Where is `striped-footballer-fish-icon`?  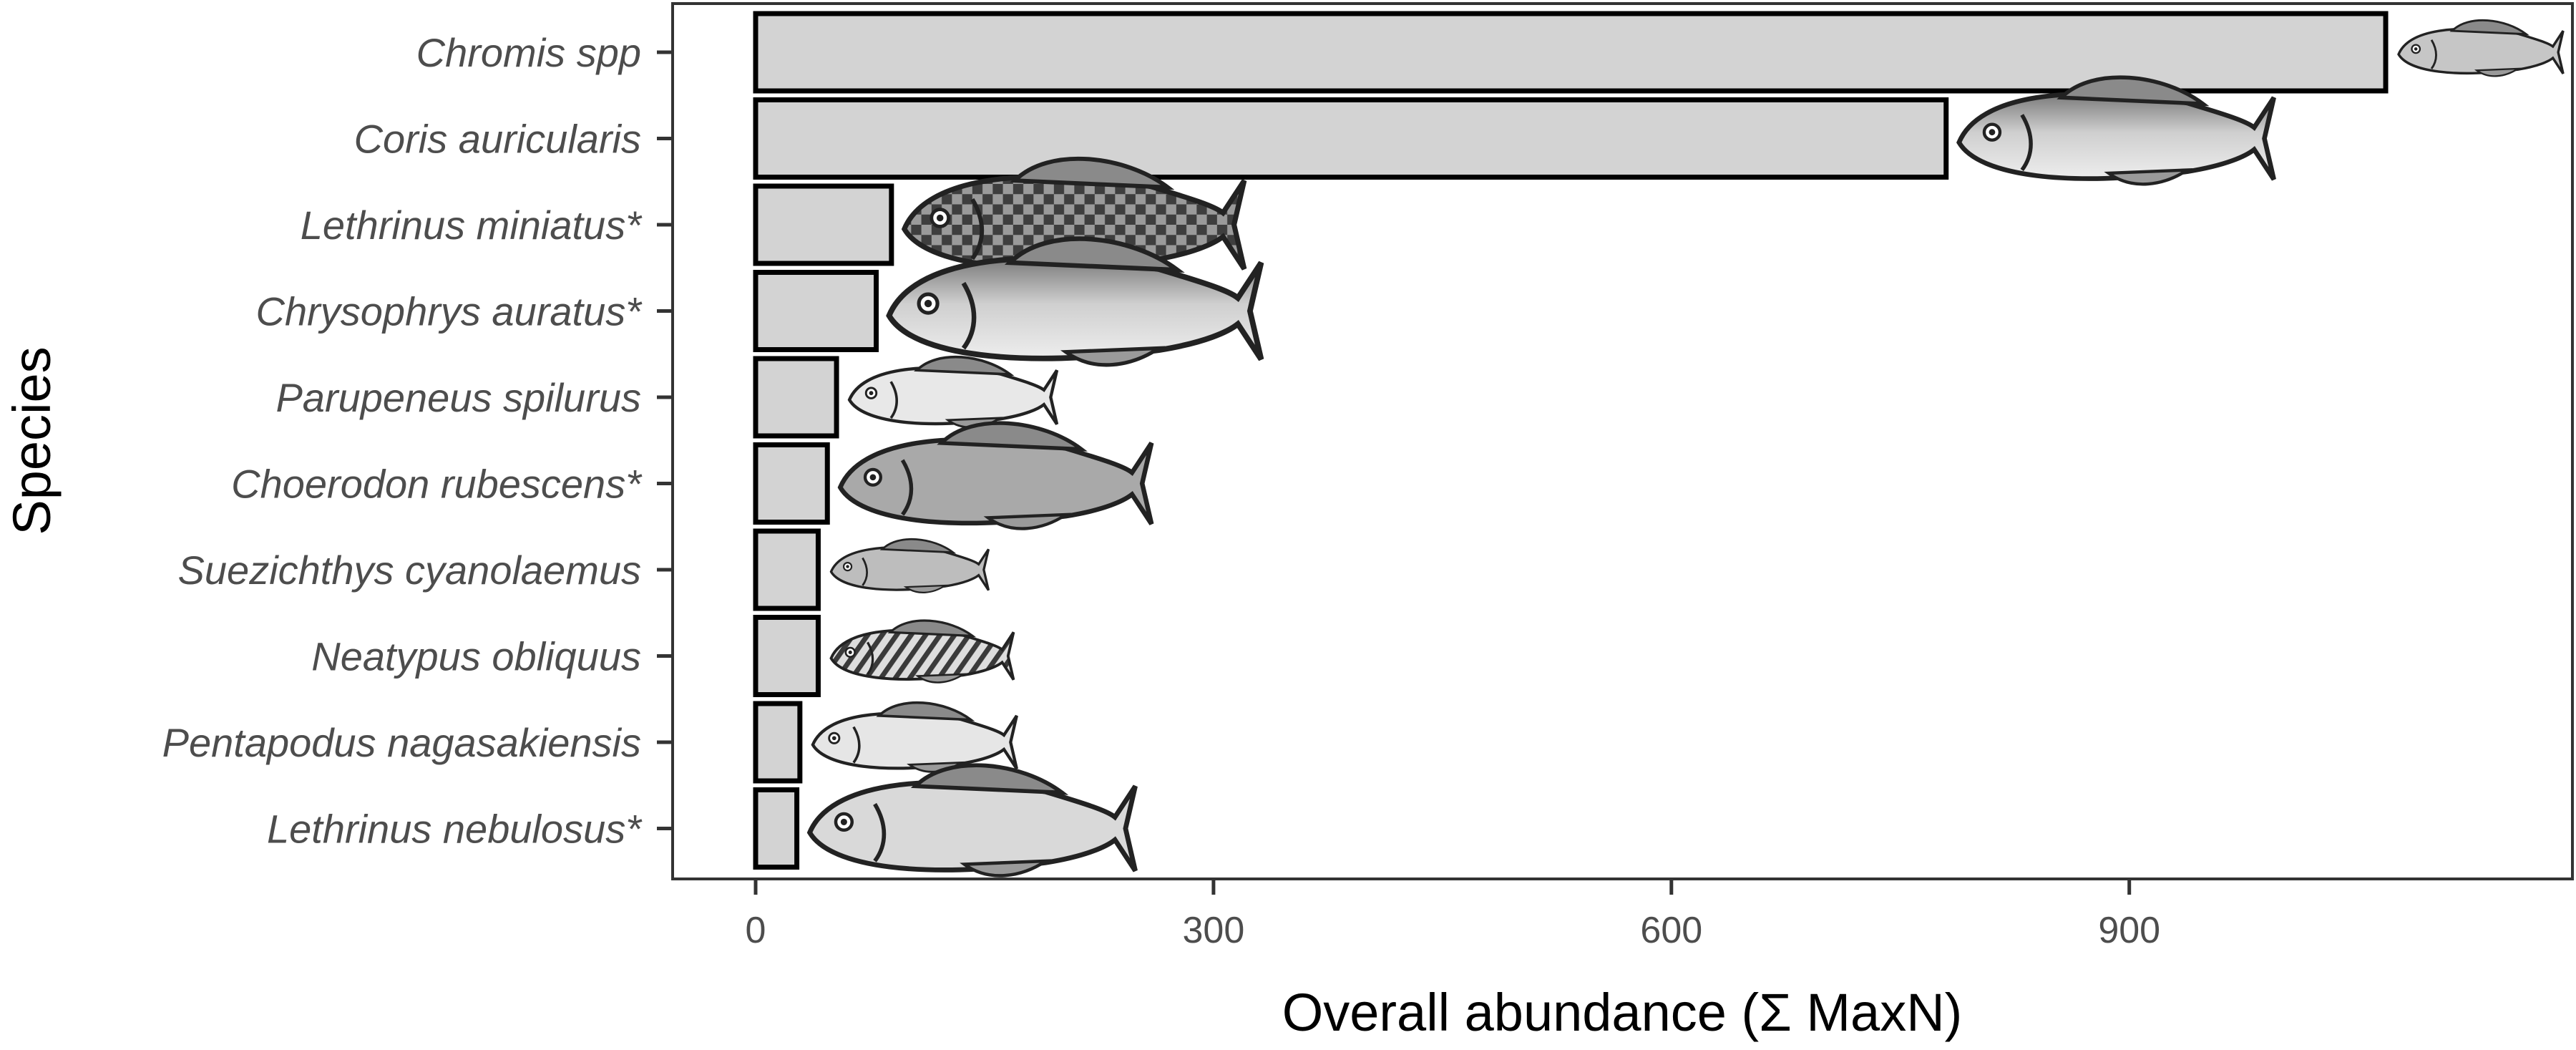
striped-footballer-fish-icon is located at coordinates (922, 652).